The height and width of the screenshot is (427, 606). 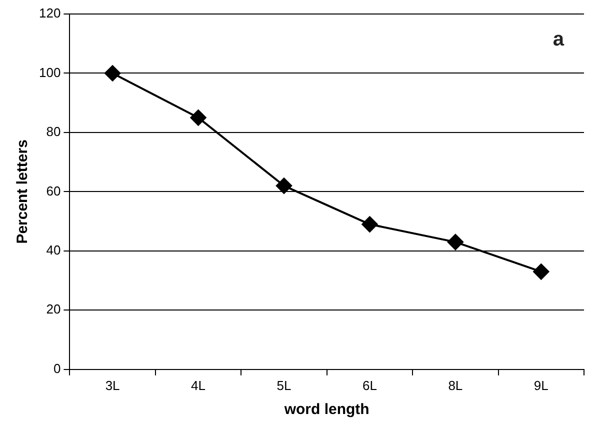 What do you see at coordinates (541, 385) in the screenshot?
I see `x-tick-label: 9L` at bounding box center [541, 385].